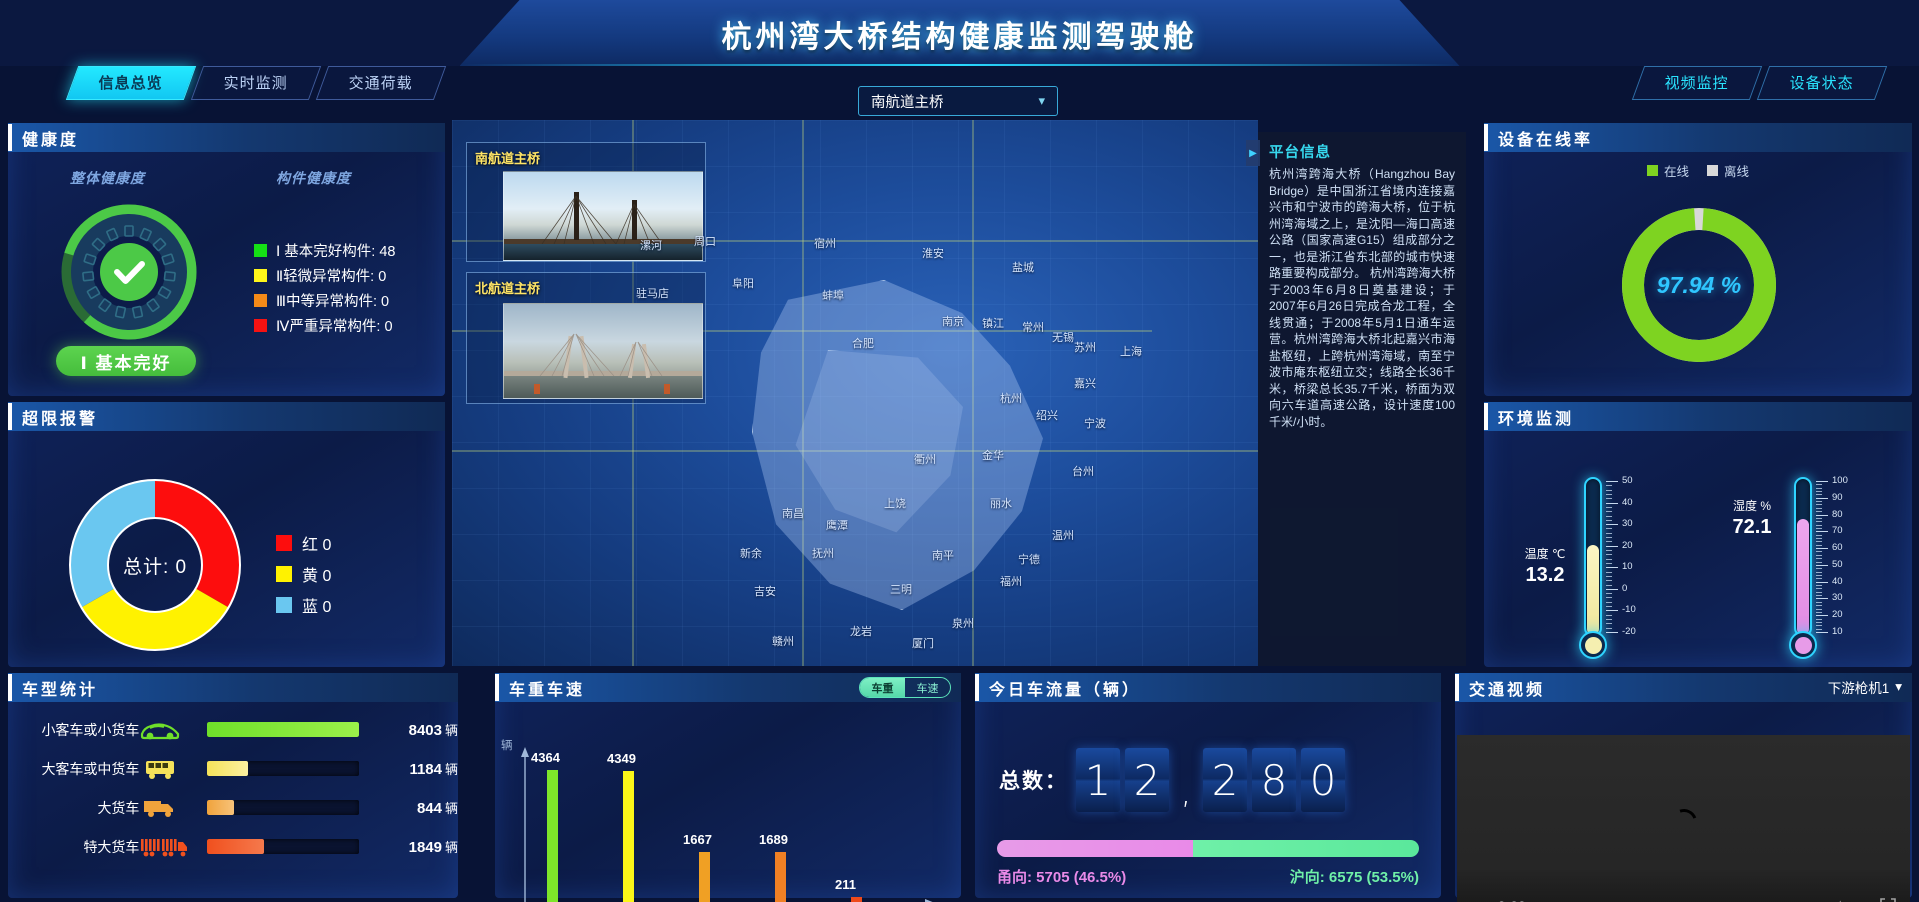 This screenshot has height=902, width=1919. I want to click on scale-label: 50, so click(1627, 480).